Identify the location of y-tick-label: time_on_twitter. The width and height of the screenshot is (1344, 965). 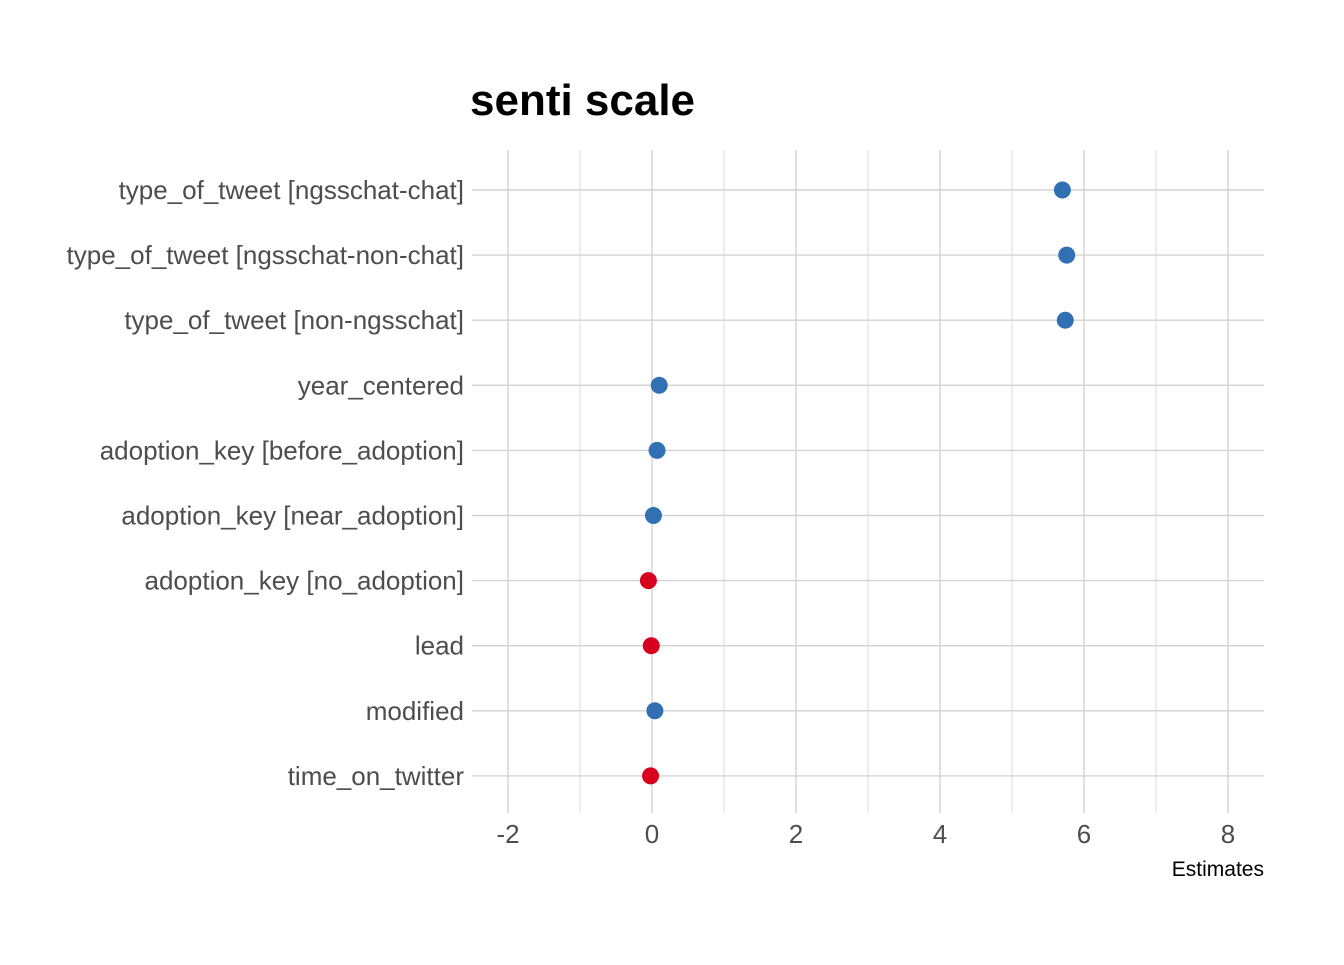
(376, 776).